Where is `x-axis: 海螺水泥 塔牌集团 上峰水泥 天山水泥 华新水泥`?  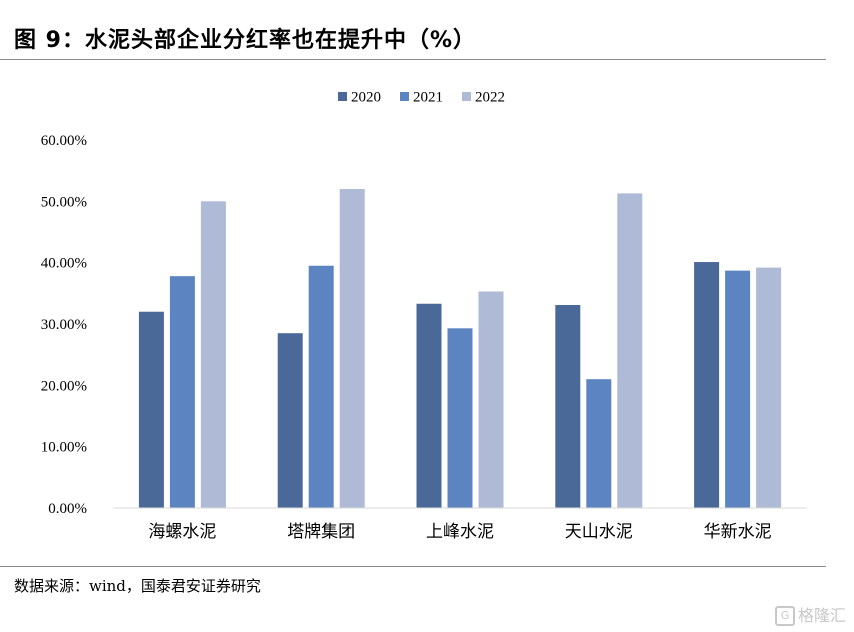
x-axis: 海螺水泥 塔牌集团 上峰水泥 天山水泥 华新水泥 is located at coordinates (460, 524).